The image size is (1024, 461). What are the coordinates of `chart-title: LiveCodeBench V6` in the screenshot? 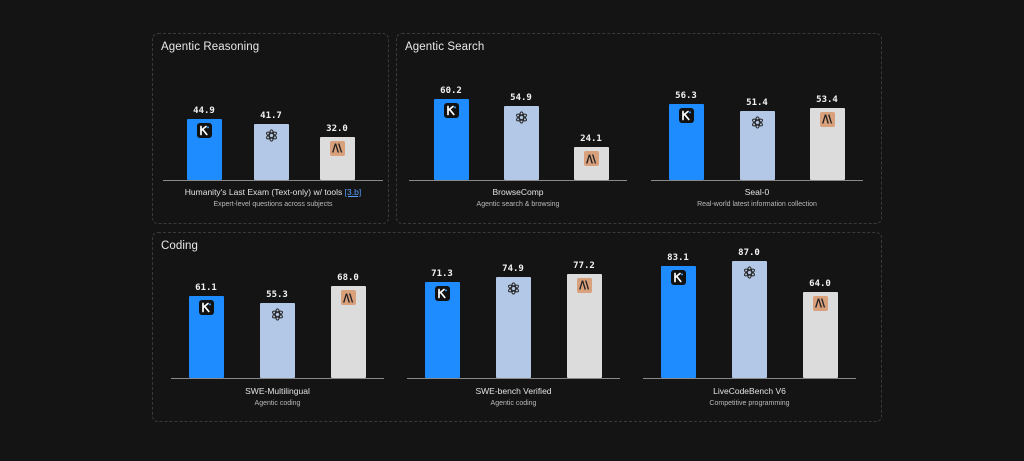 It's located at (750, 391).